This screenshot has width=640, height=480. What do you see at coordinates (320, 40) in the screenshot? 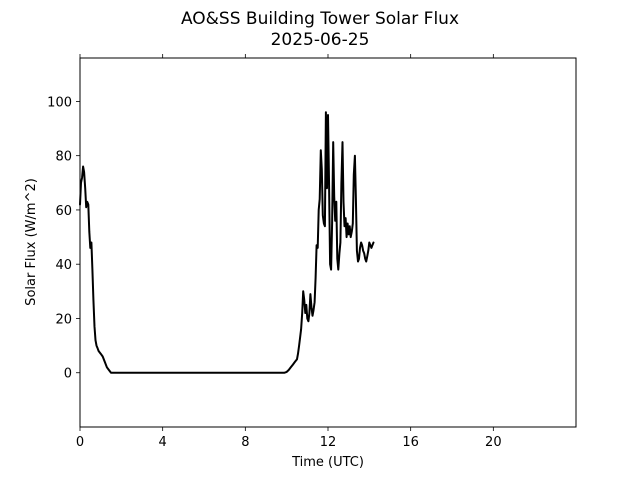
I see `chart-subtitle: 2025-06-25` at bounding box center [320, 40].